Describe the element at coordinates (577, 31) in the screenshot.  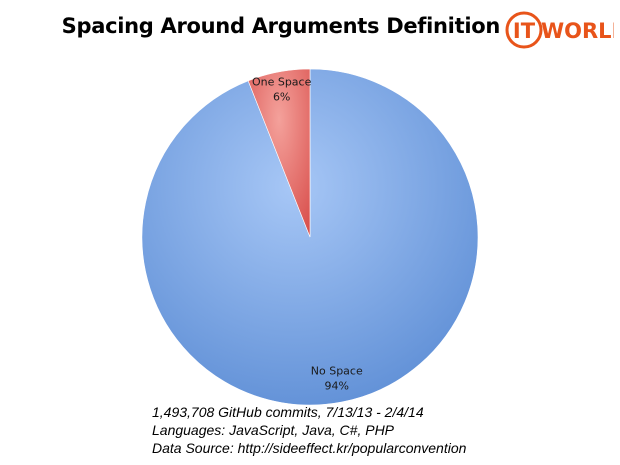
I see `logo-text-world: WORLD` at that location.